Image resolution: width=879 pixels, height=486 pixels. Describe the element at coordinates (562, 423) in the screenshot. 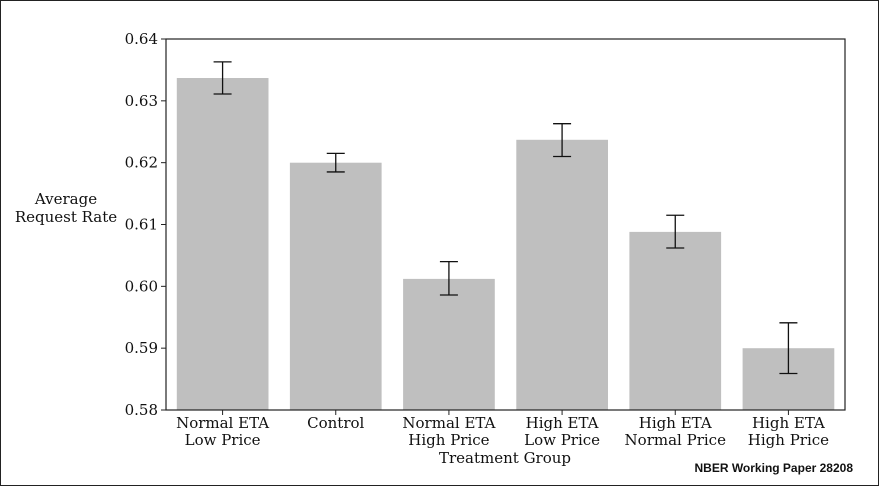

I see `x-tick-label-3-line-0: High ETA` at that location.